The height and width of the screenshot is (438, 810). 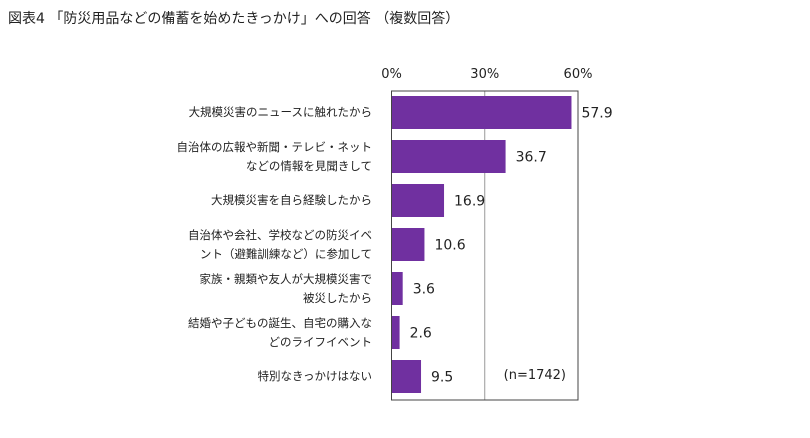 I want to click on category-label: 家族・親類や友人が大規模災害で 被災したから, so click(x=286, y=288).